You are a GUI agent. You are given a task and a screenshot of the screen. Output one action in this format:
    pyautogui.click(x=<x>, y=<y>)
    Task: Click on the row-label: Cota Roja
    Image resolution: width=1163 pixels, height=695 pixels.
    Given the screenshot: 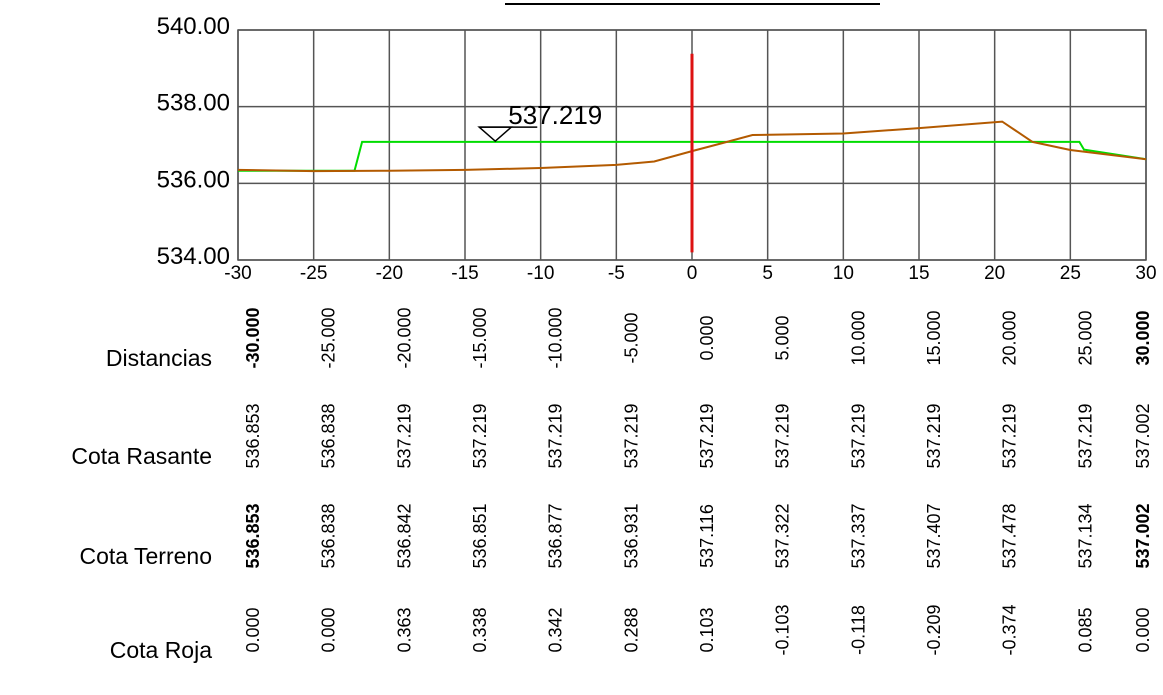 What is the action you would take?
    pyautogui.click(x=161, y=650)
    